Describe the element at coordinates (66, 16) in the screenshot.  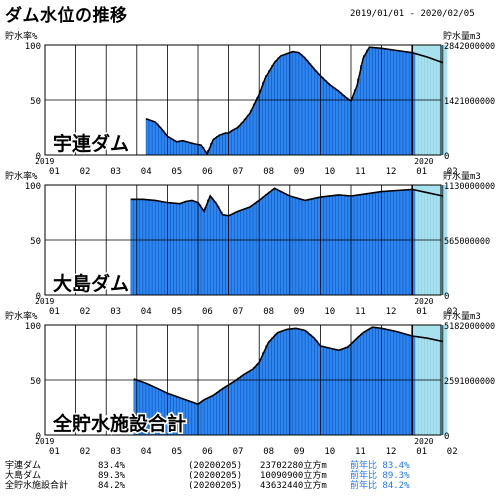
I see `page-title: ダム水位の推移` at that location.